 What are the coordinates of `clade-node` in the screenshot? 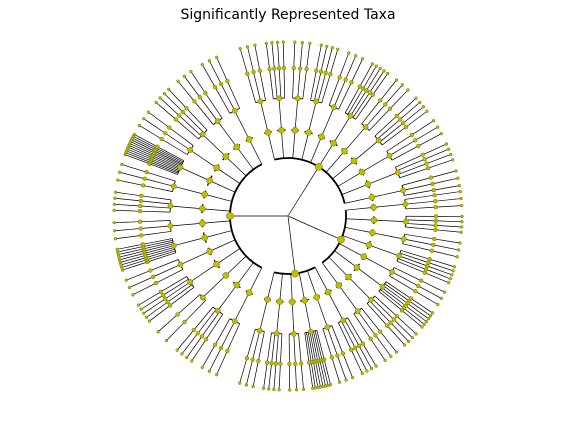 It's located at (341, 239).